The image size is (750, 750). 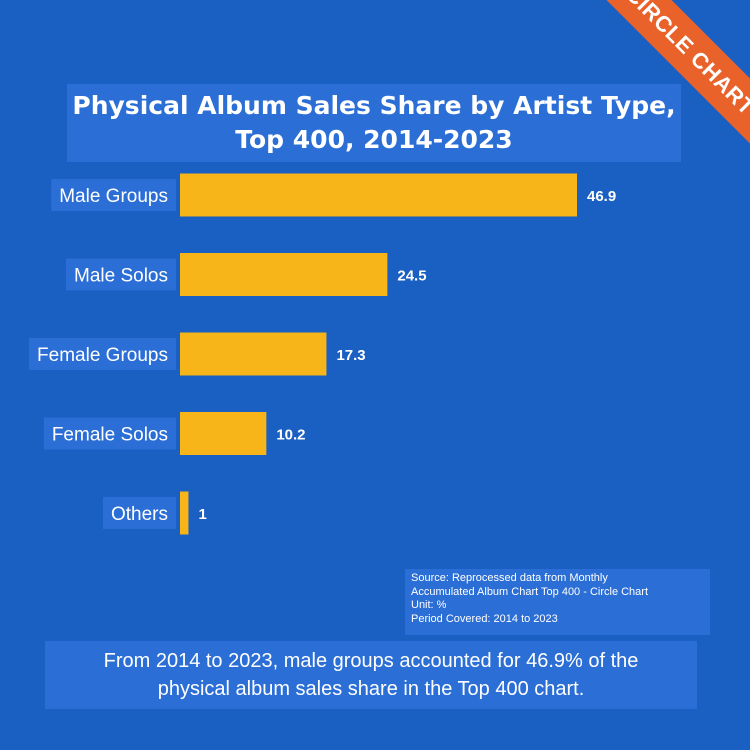 What do you see at coordinates (411, 276) in the screenshot?
I see `value-label: 24.5` at bounding box center [411, 276].